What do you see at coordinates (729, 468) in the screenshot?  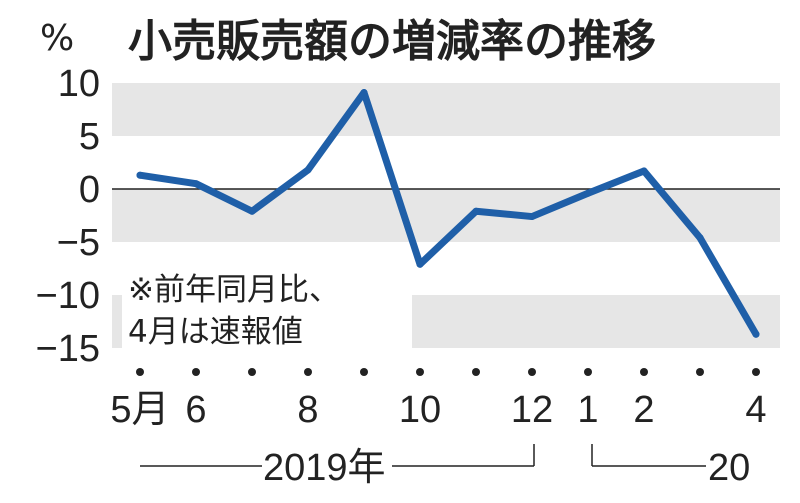 I see `year-label-2020: 20` at bounding box center [729, 468].